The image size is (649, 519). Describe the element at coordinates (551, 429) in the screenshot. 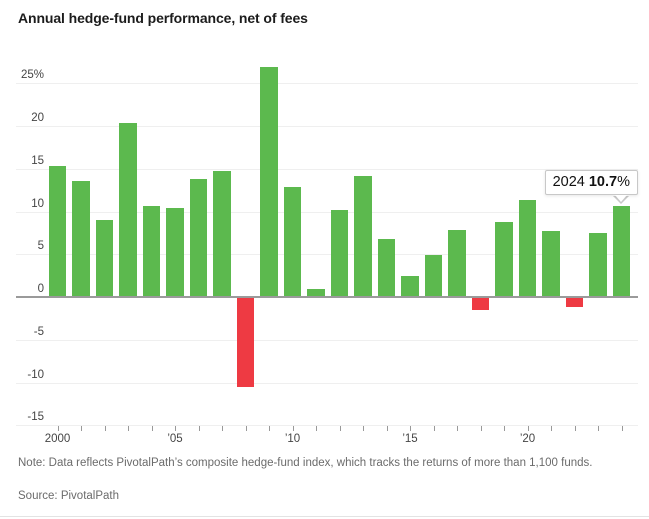

I see `x-axis-tick-2021` at that location.